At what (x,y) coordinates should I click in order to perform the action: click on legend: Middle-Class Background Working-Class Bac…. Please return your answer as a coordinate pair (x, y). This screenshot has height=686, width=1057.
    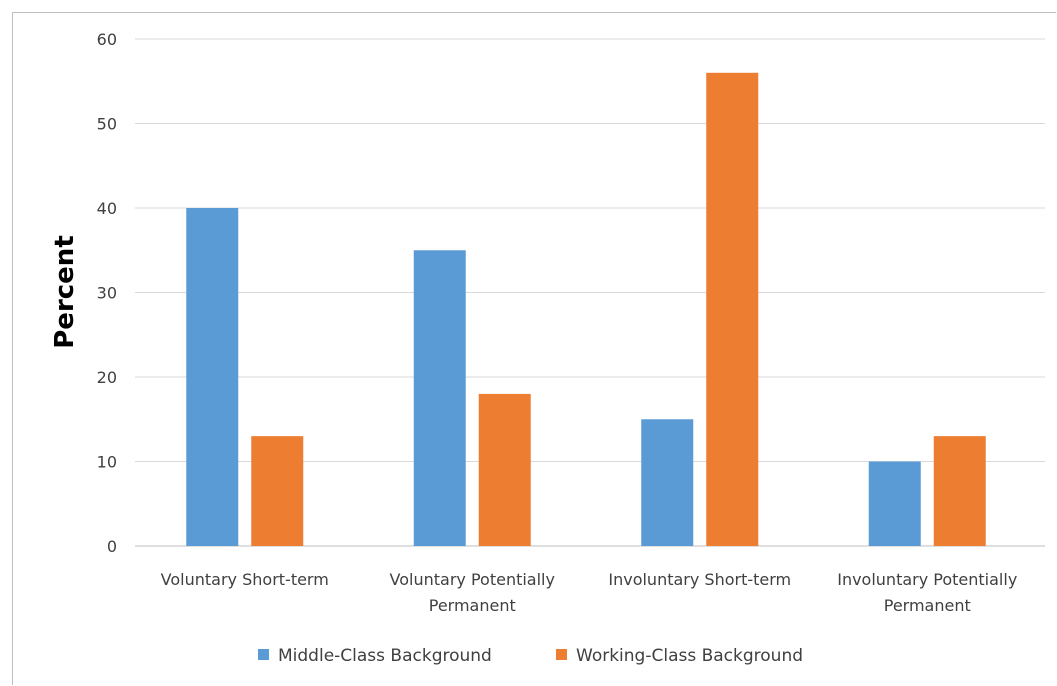
    Looking at the image, I should click on (530, 656).